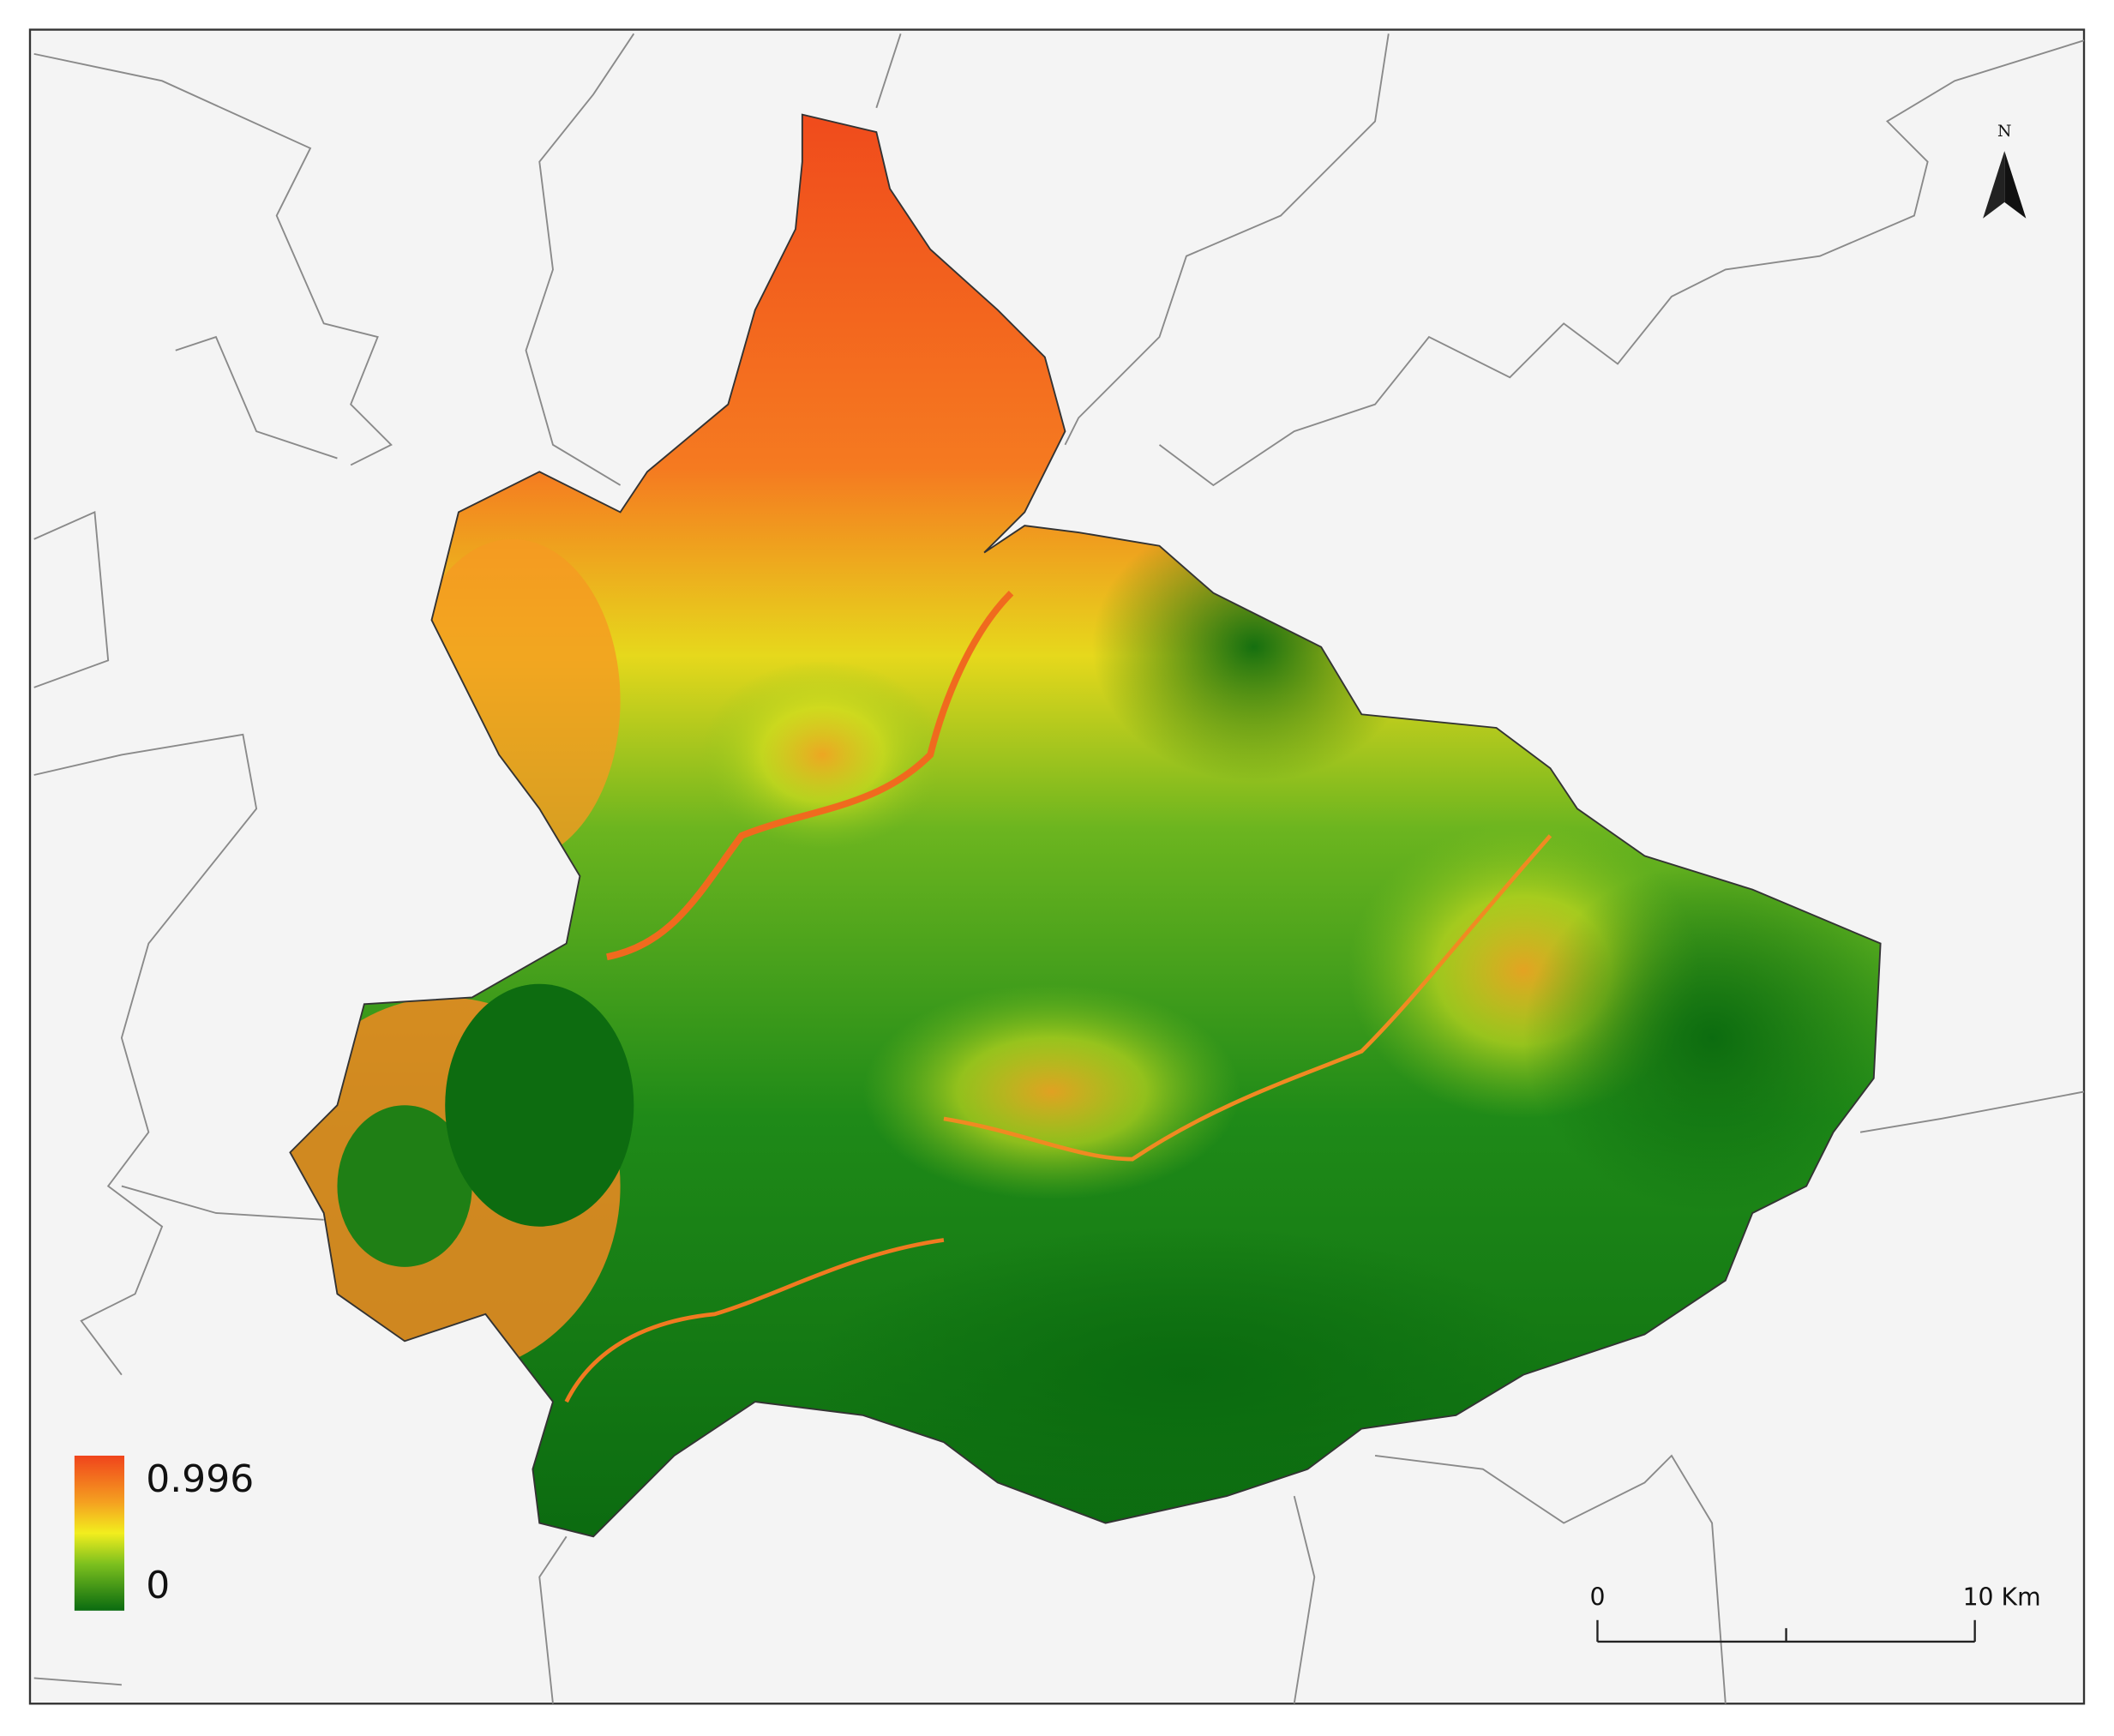  What do you see at coordinates (158, 1585) in the screenshot?
I see `legend-min: 0` at bounding box center [158, 1585].